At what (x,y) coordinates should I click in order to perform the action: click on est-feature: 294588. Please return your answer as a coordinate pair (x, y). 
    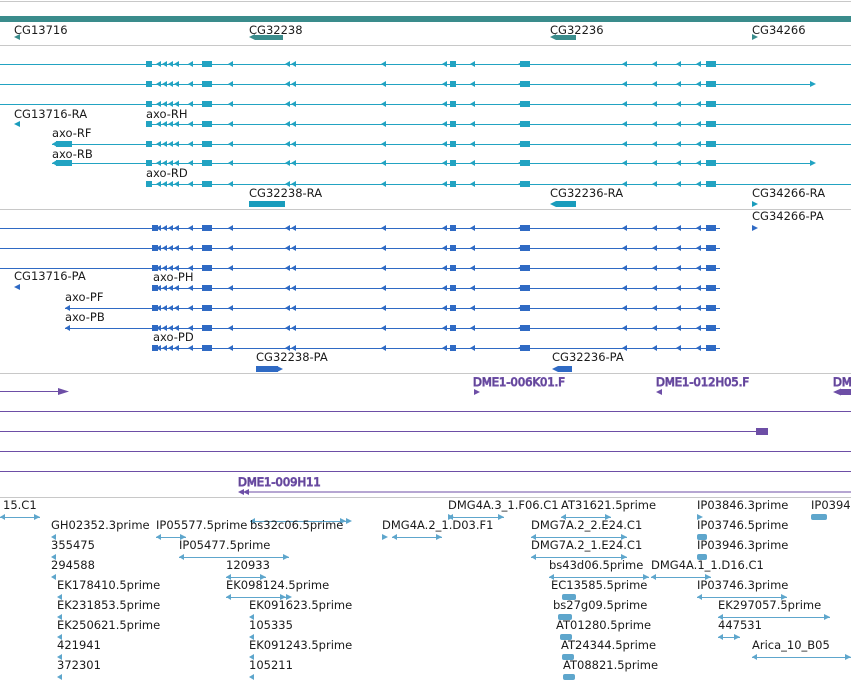
    Looking at the image, I should click on (73, 569).